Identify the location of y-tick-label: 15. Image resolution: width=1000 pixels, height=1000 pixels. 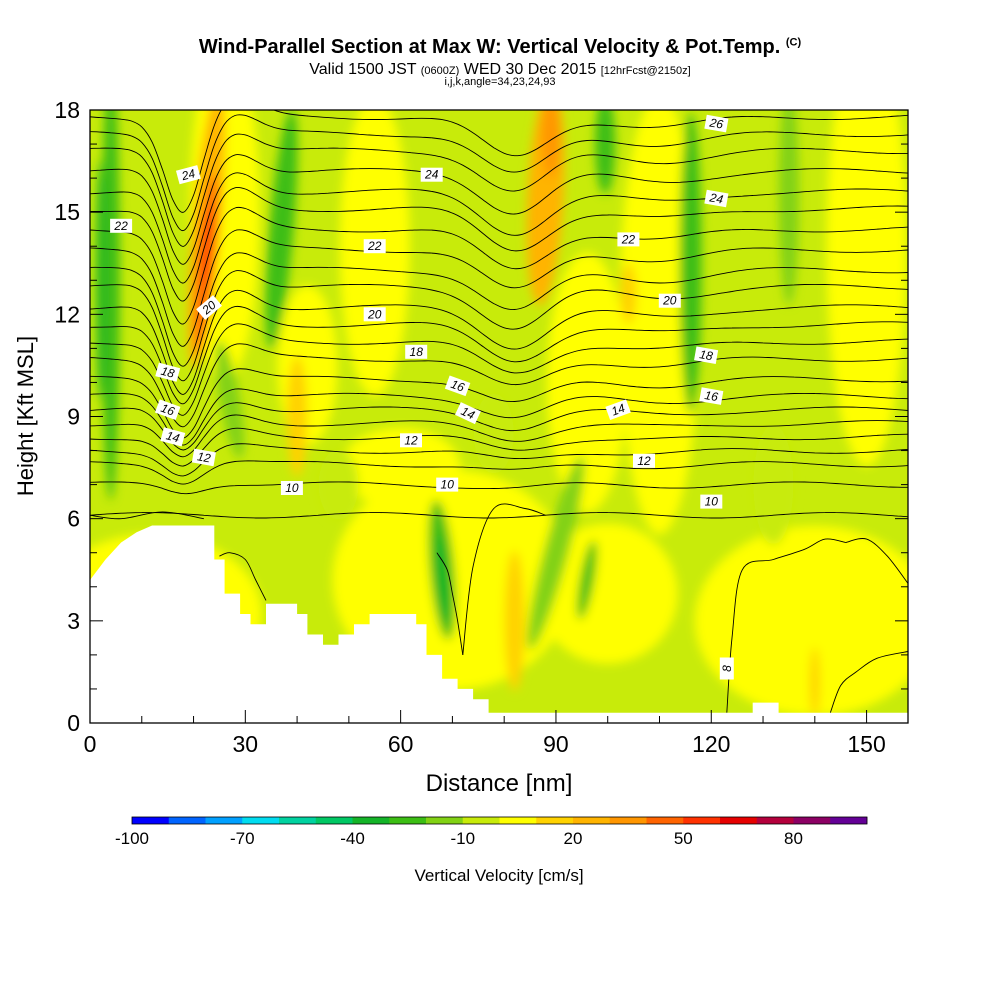
(67, 212).